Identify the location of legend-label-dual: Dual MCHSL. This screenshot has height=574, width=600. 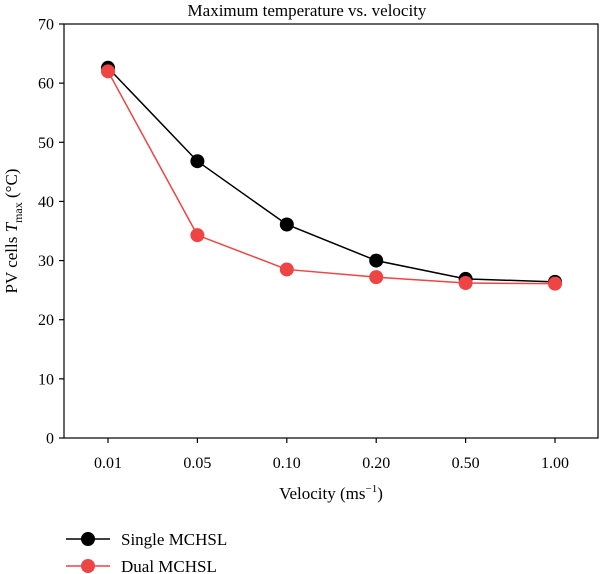
(169, 565).